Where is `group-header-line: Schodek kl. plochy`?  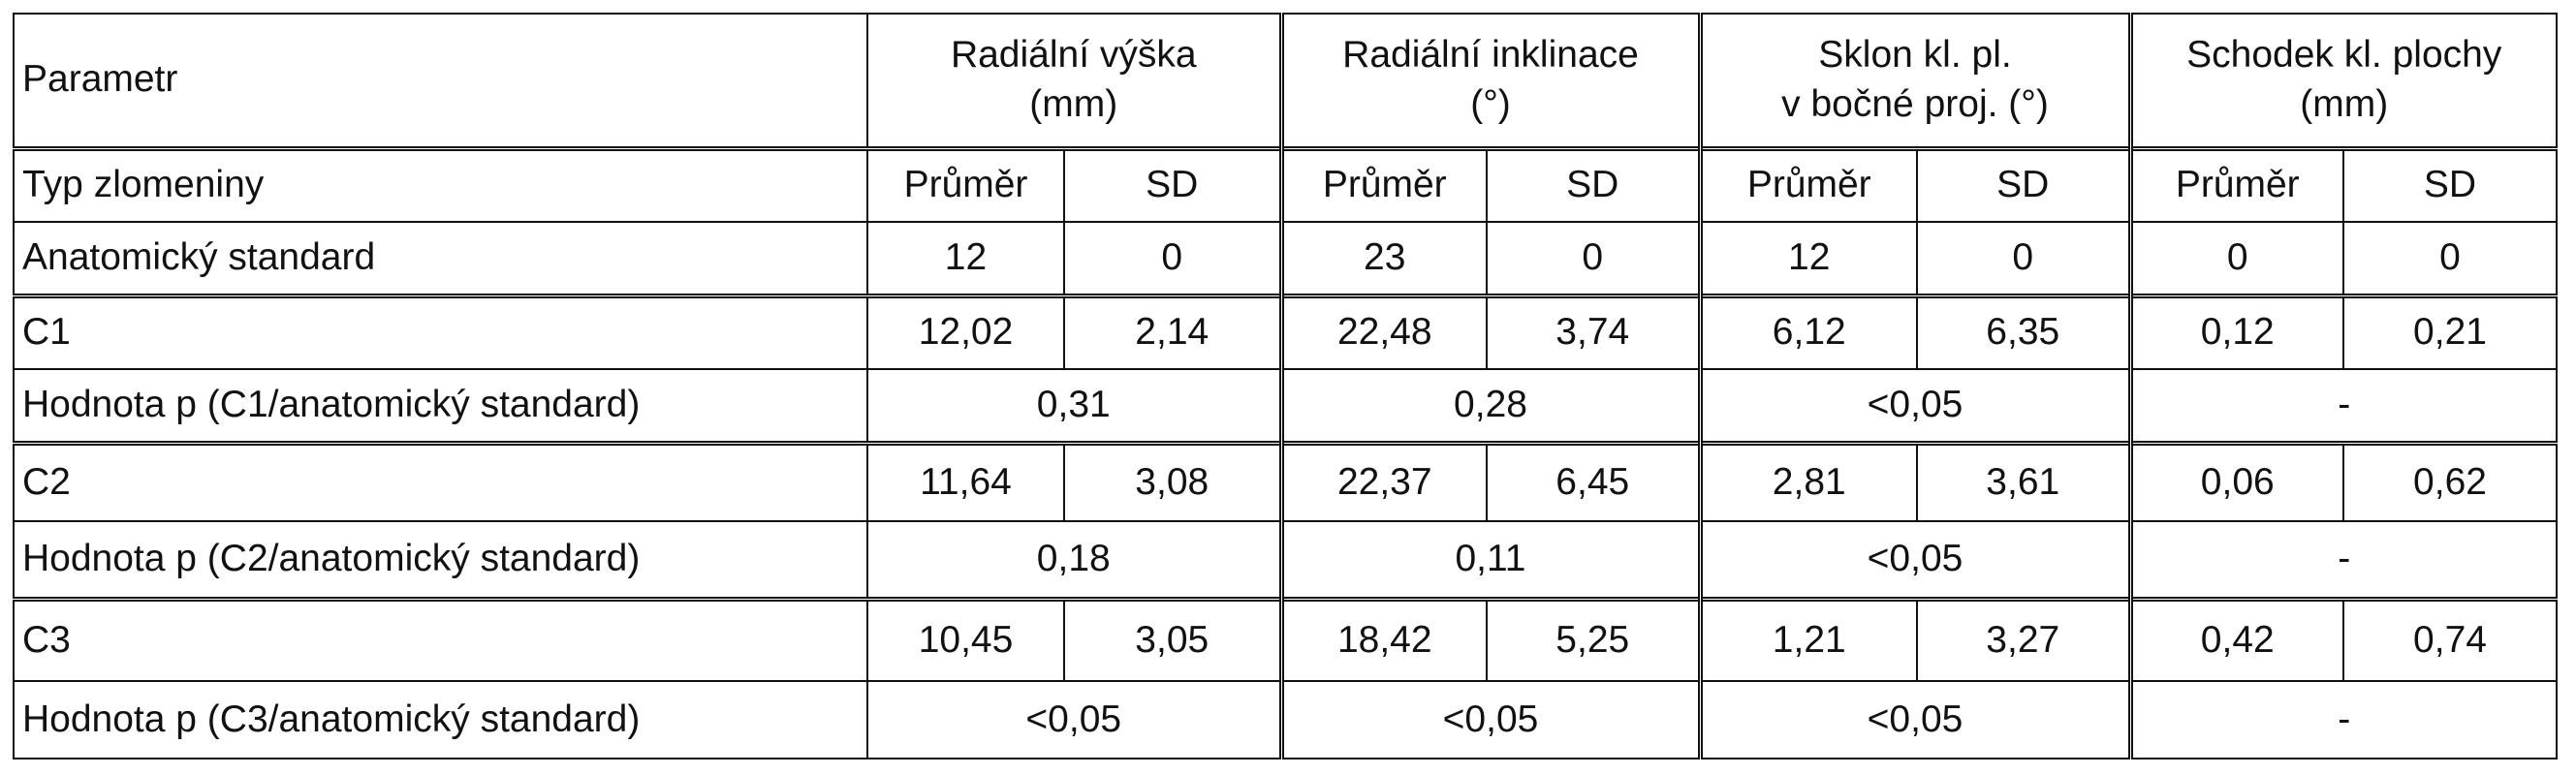 group-header-line: Schodek kl. plochy is located at coordinates (2344, 55).